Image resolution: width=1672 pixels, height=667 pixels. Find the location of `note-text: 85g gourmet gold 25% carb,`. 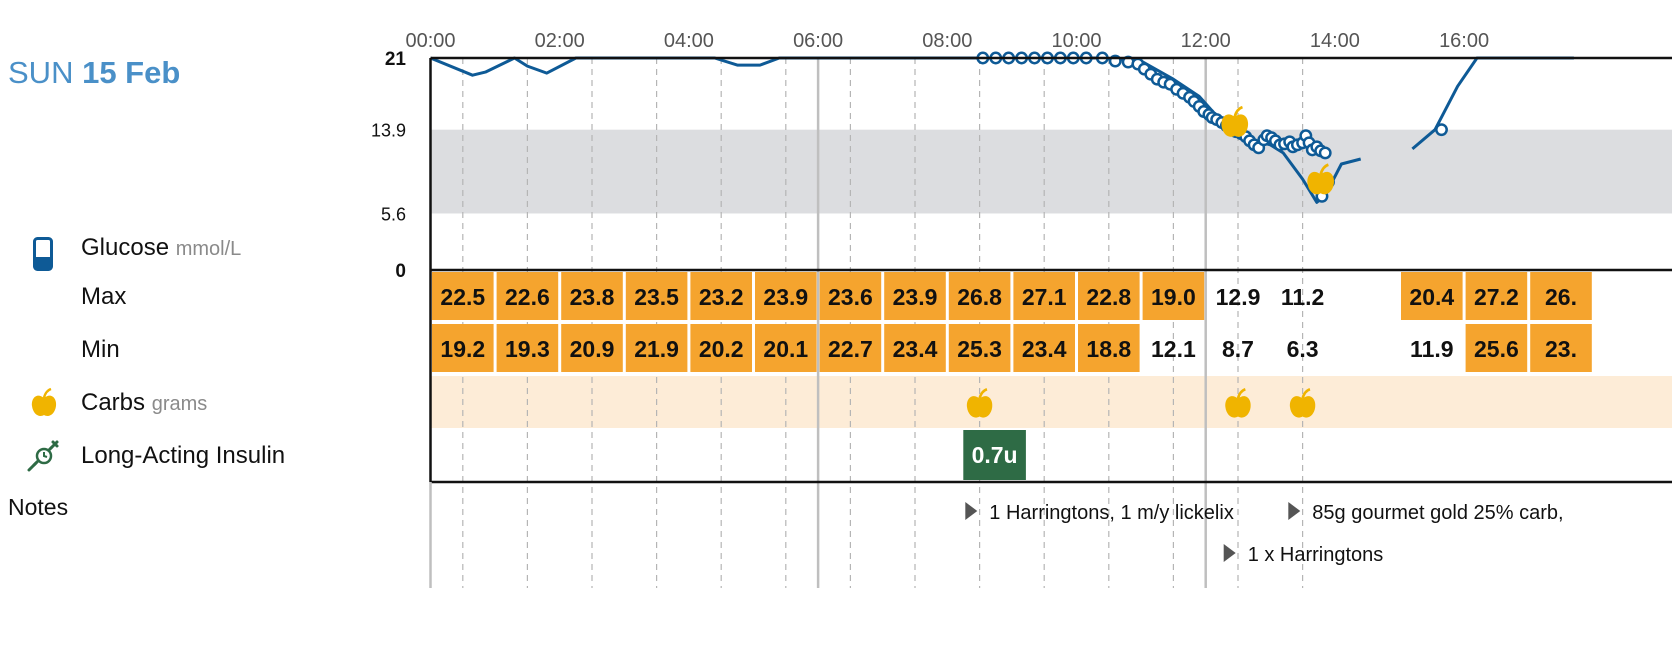

note-text: 85g gourmet gold 25% carb, is located at coordinates (1437, 513).